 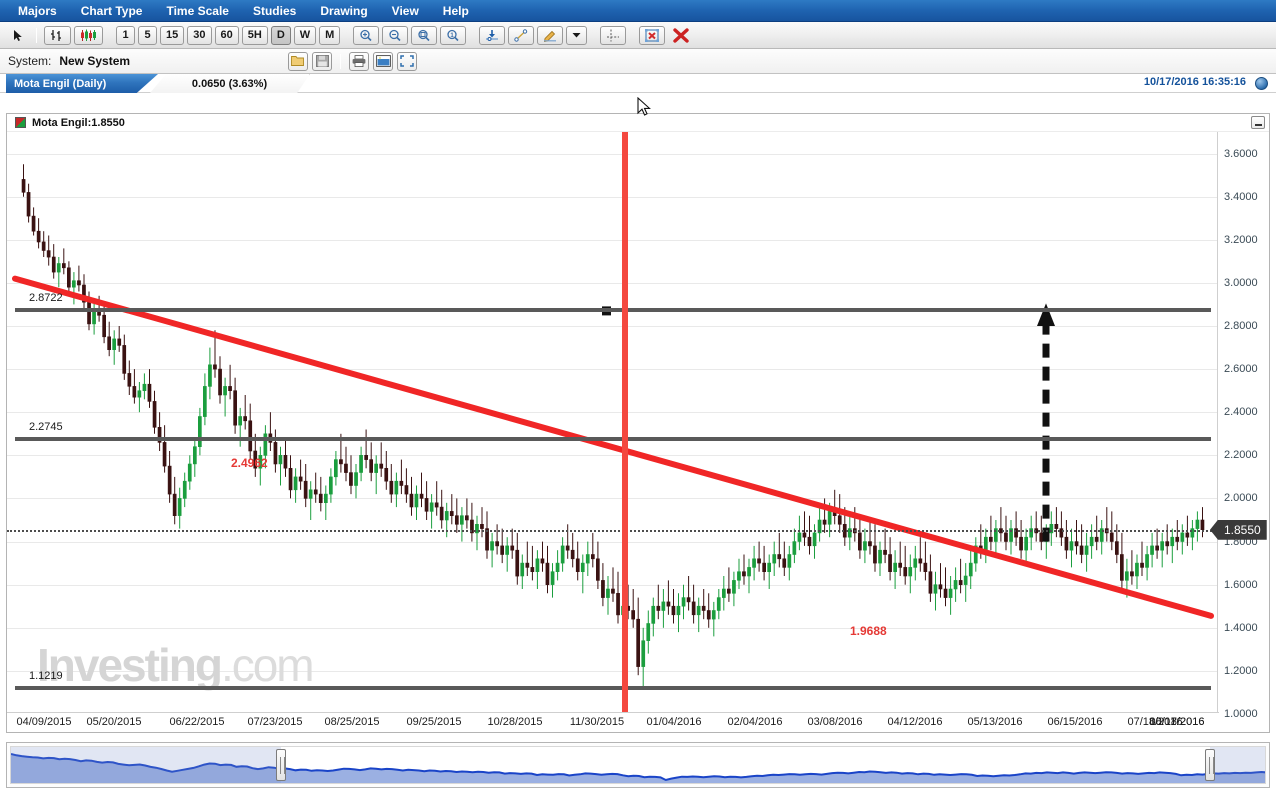 What do you see at coordinates (57, 35) in the screenshot?
I see `bar-chart-type-icon` at bounding box center [57, 35].